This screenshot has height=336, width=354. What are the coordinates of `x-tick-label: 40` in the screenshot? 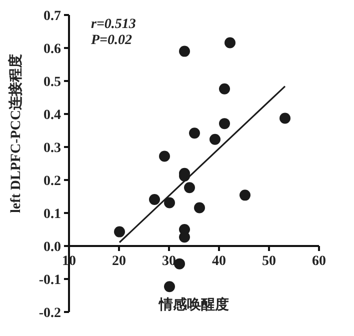 It's located at (219, 261).